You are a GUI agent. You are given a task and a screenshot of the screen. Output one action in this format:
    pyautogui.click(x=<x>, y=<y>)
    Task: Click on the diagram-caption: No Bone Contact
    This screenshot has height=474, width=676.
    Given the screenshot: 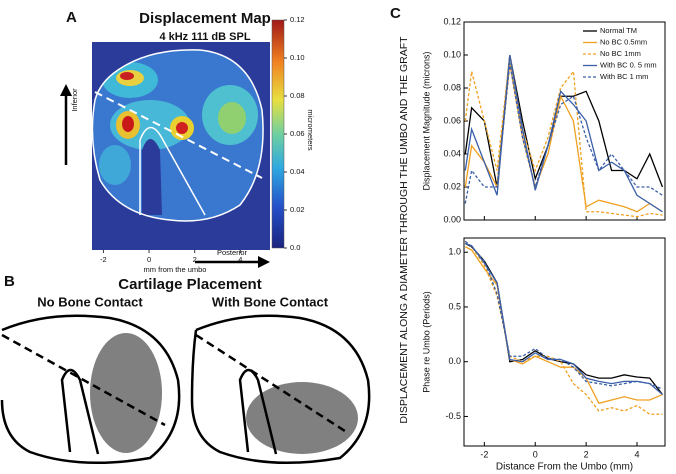 What is the action you would take?
    pyautogui.click(x=90, y=301)
    